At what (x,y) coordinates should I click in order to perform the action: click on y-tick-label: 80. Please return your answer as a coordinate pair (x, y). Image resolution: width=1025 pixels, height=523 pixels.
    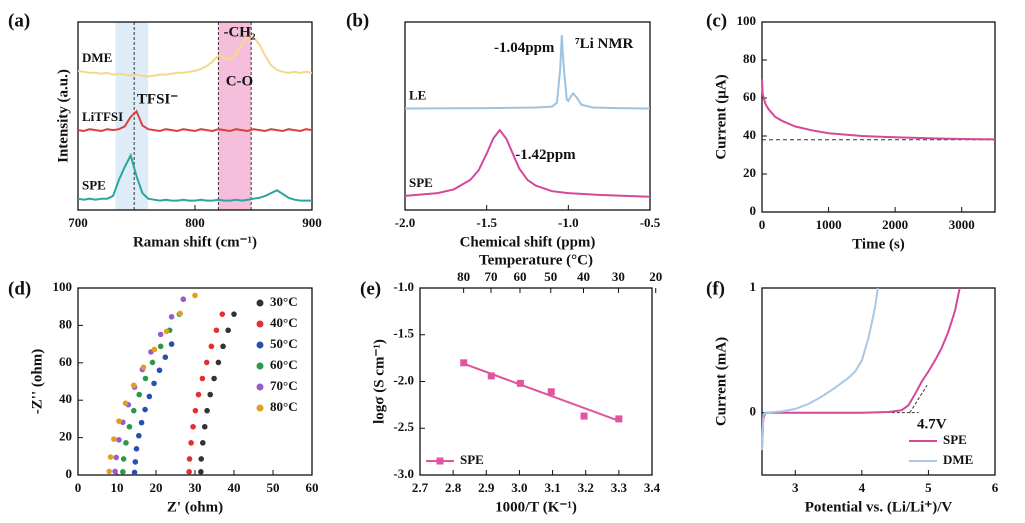
    Looking at the image, I should click on (65, 323).